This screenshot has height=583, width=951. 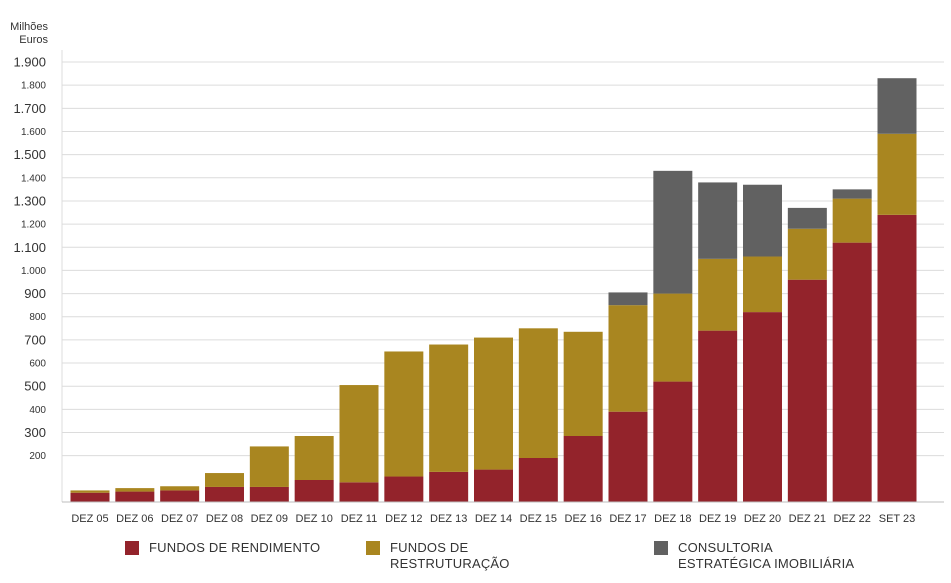 What do you see at coordinates (852, 519) in the screenshot?
I see `x-tick-label: DEZ 22` at bounding box center [852, 519].